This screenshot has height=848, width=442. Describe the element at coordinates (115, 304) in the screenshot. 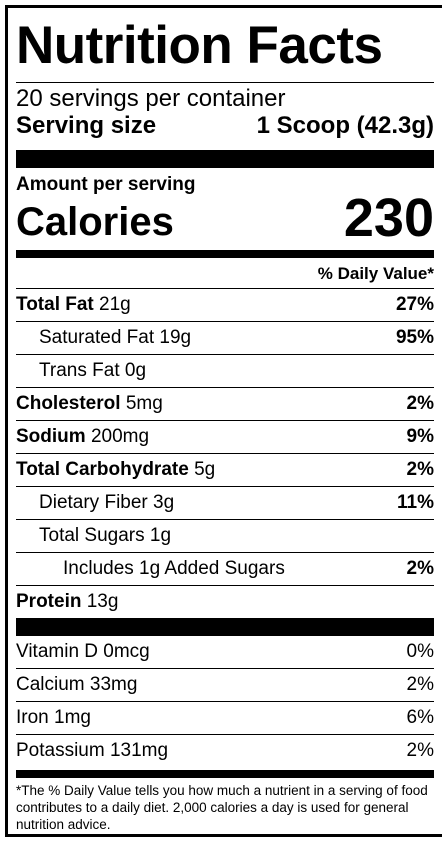

I see `nutrient-amount: 21g` at that location.